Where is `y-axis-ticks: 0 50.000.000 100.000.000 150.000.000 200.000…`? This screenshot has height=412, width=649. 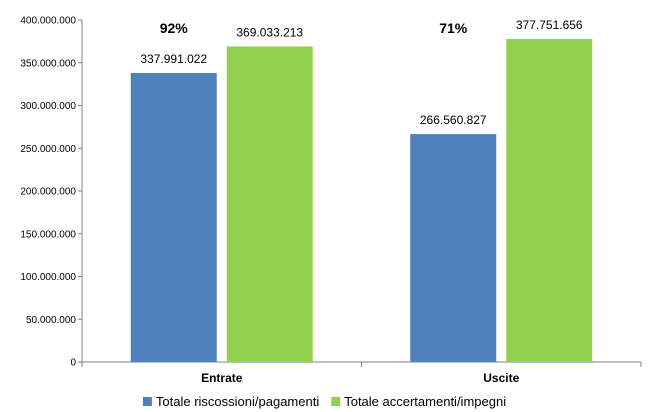
y-axis-ticks: 0 50.000.000 100.000.000 150.000.000 200.000… is located at coordinates (51, 192).